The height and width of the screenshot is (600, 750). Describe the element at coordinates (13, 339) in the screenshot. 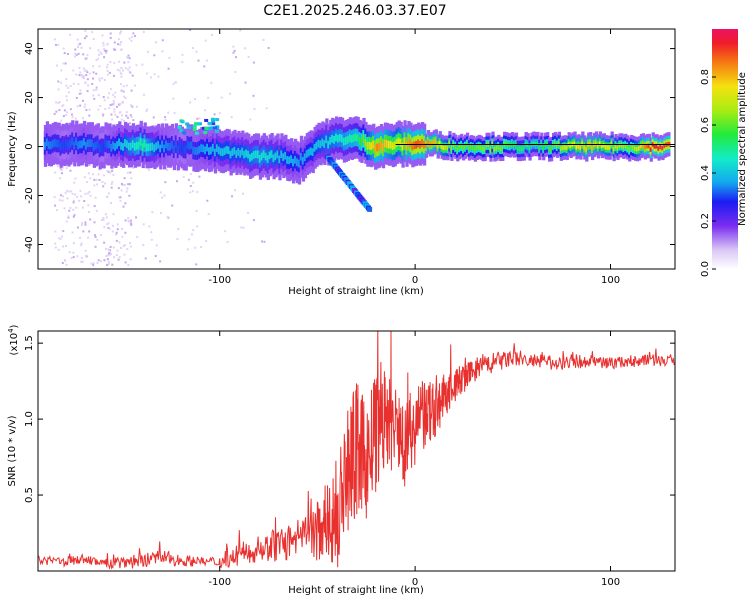

I see `svg-text: (x104)` at that location.